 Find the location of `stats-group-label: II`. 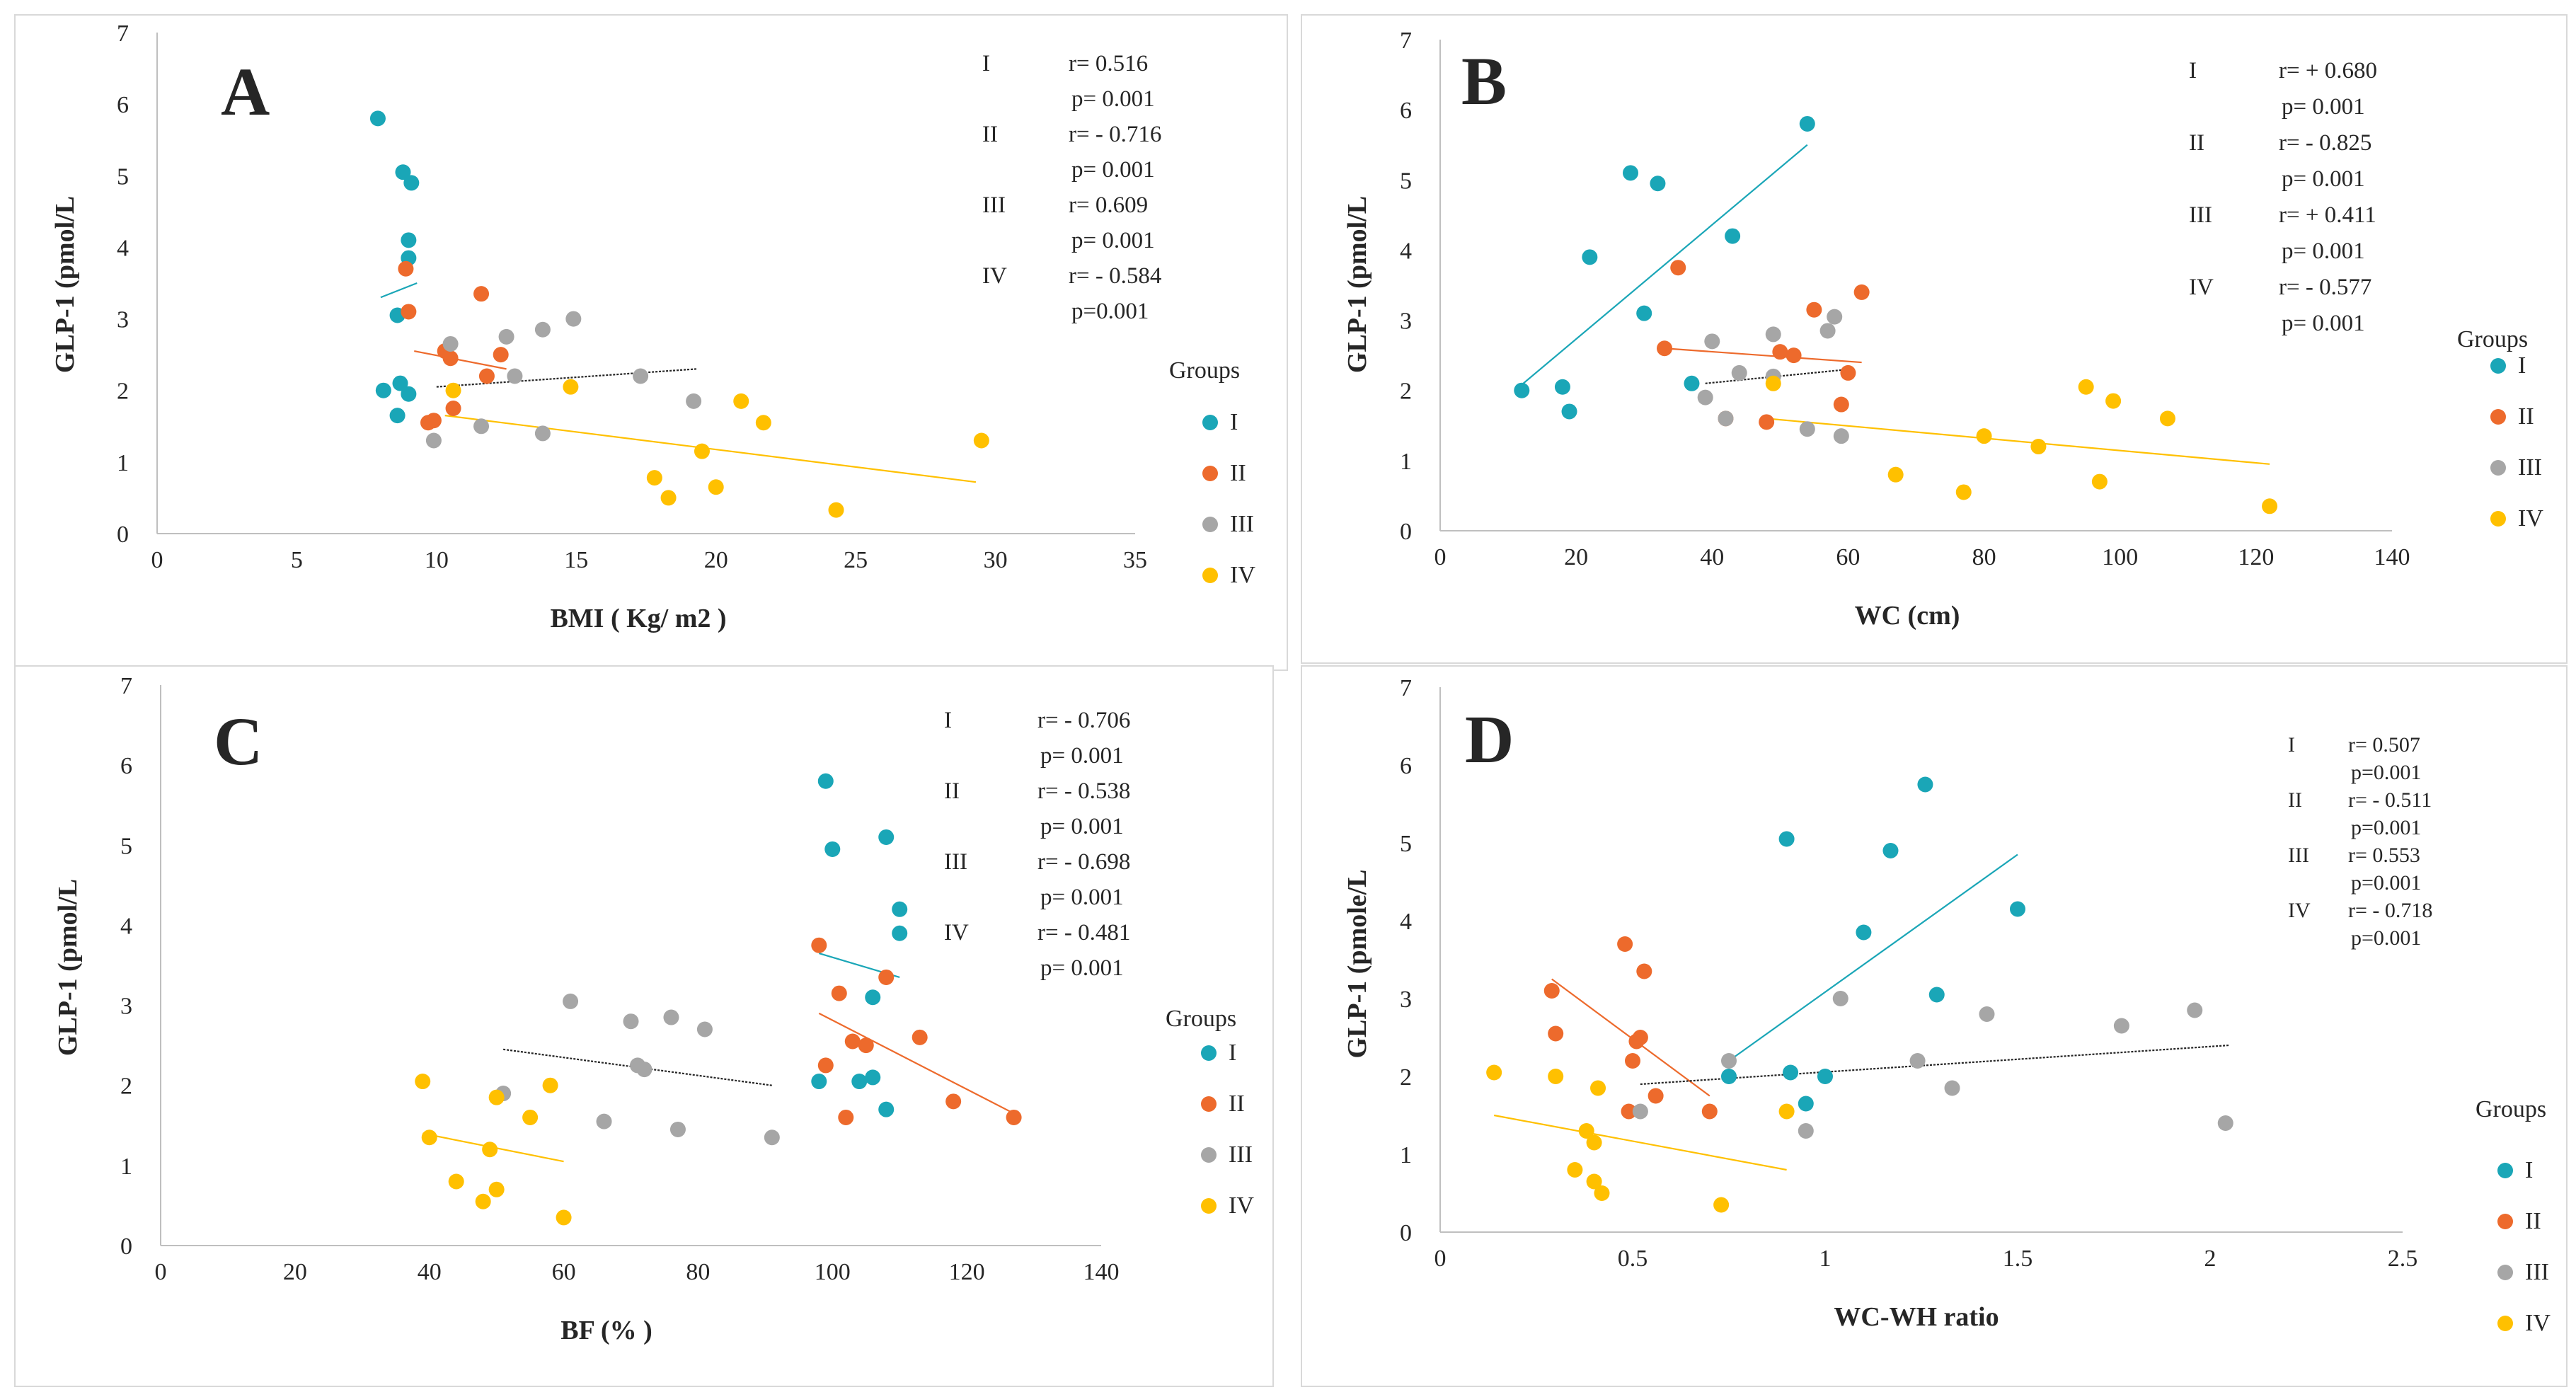

stats-group-label: II is located at coordinates (990, 134).